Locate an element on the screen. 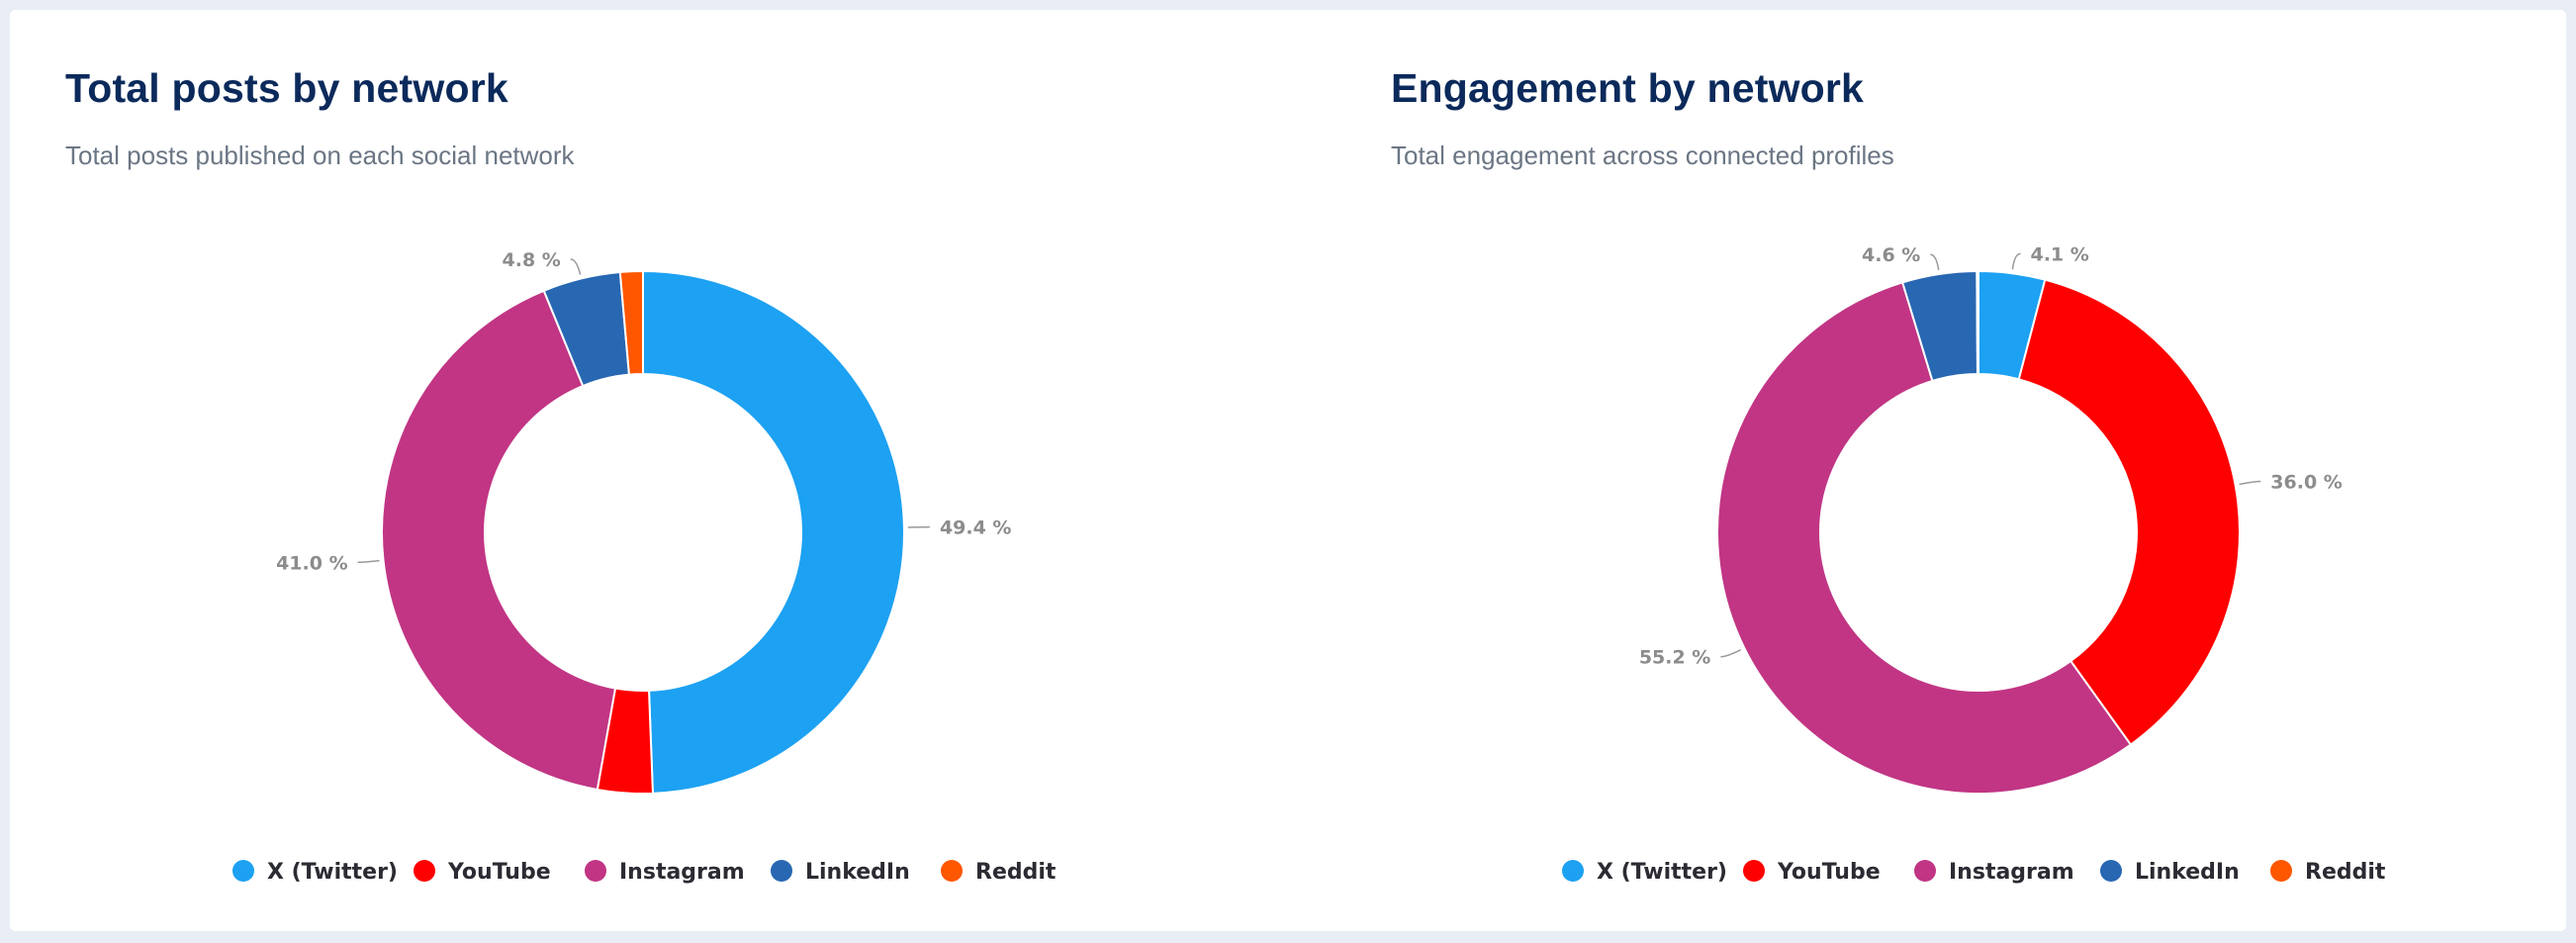  data-label-x-twitter: 4.1 % is located at coordinates (2059, 254).